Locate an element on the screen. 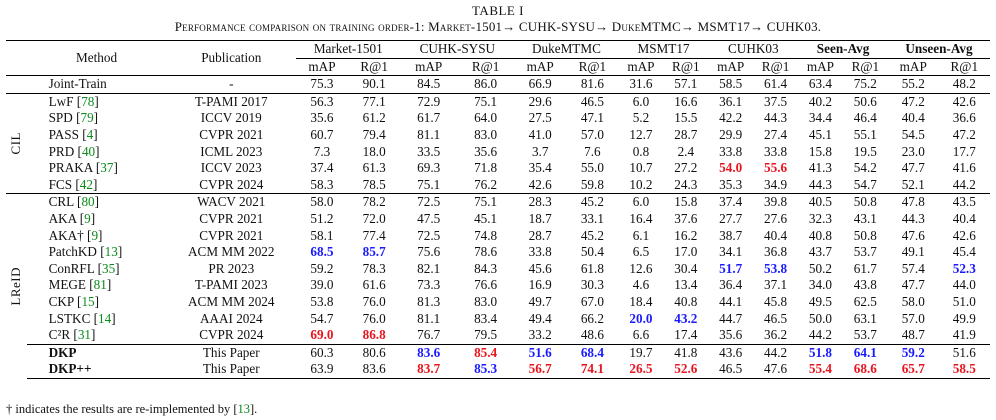 The height and width of the screenshot is (420, 996). method-cell: PatchKD [13] is located at coordinates (85, 252).